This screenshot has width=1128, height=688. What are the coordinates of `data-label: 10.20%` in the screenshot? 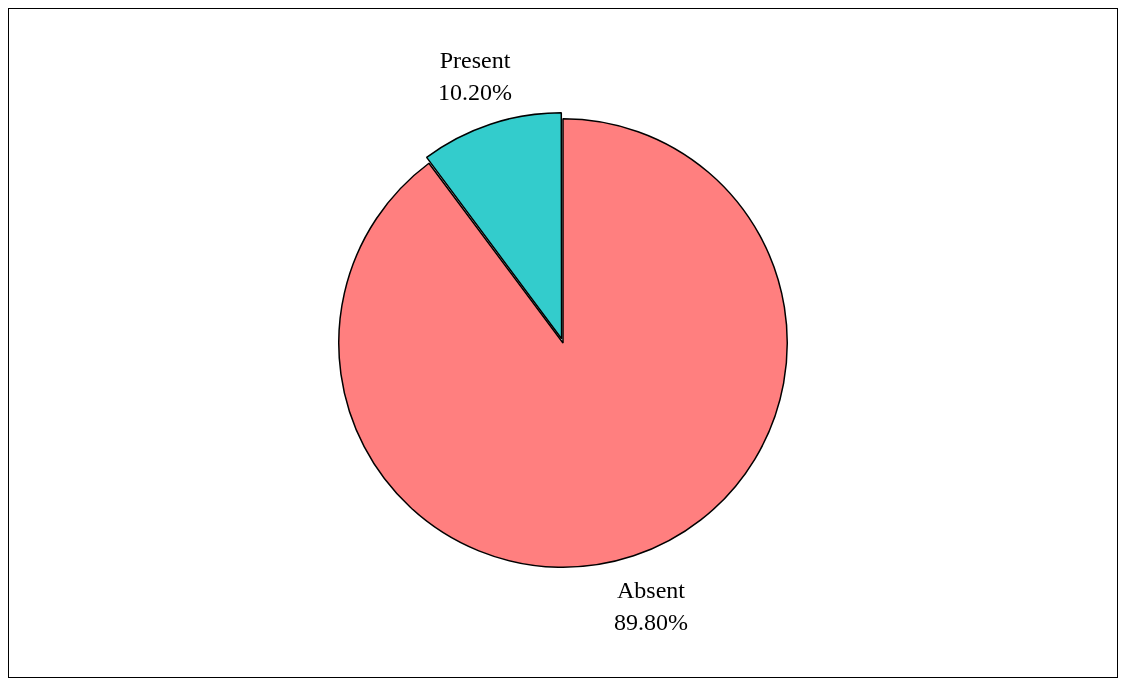 It's located at (475, 92).